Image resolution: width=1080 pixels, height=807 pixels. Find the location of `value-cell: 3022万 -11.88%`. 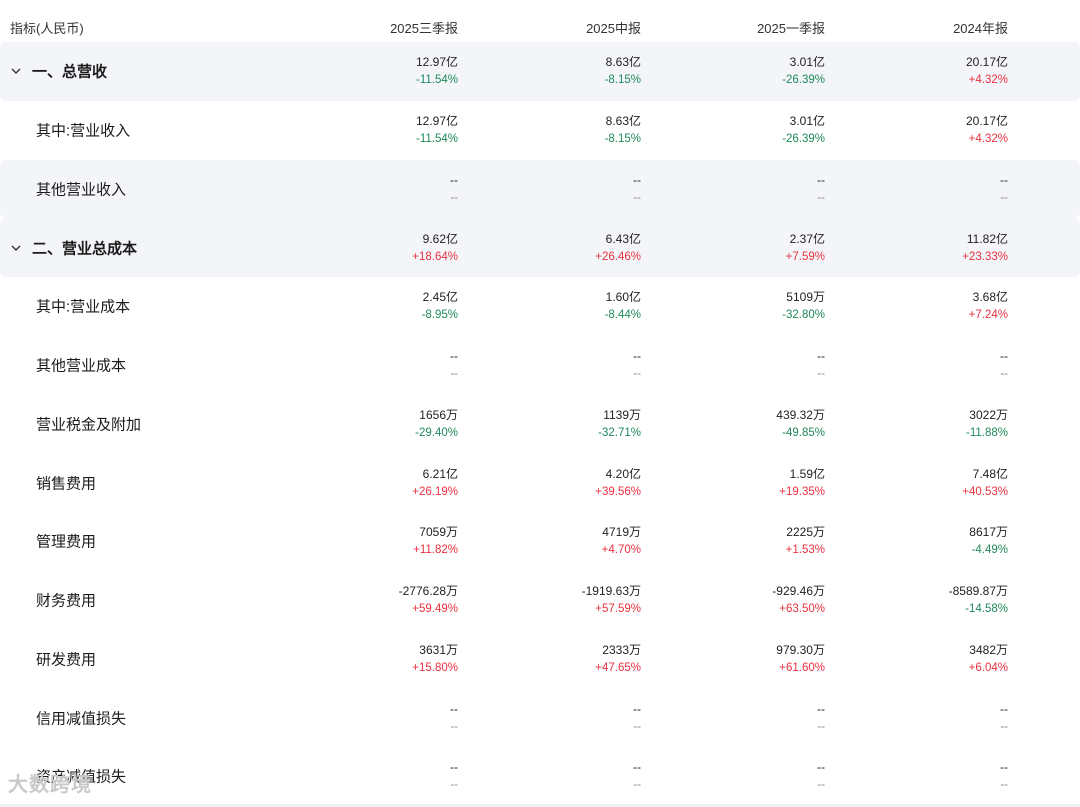

value-cell: 3022万 -11.88% is located at coordinates (987, 423).